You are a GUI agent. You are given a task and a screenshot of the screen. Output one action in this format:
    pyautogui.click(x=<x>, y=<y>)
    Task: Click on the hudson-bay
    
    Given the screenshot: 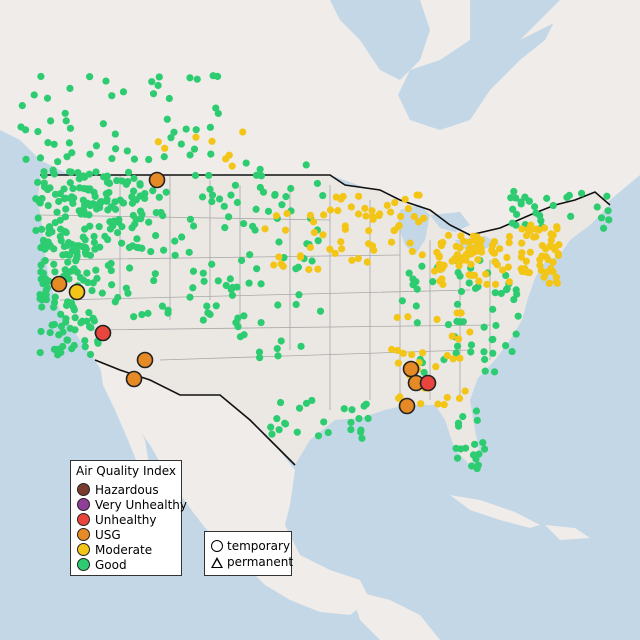 What is the action you would take?
    pyautogui.click(x=380, y=40)
    